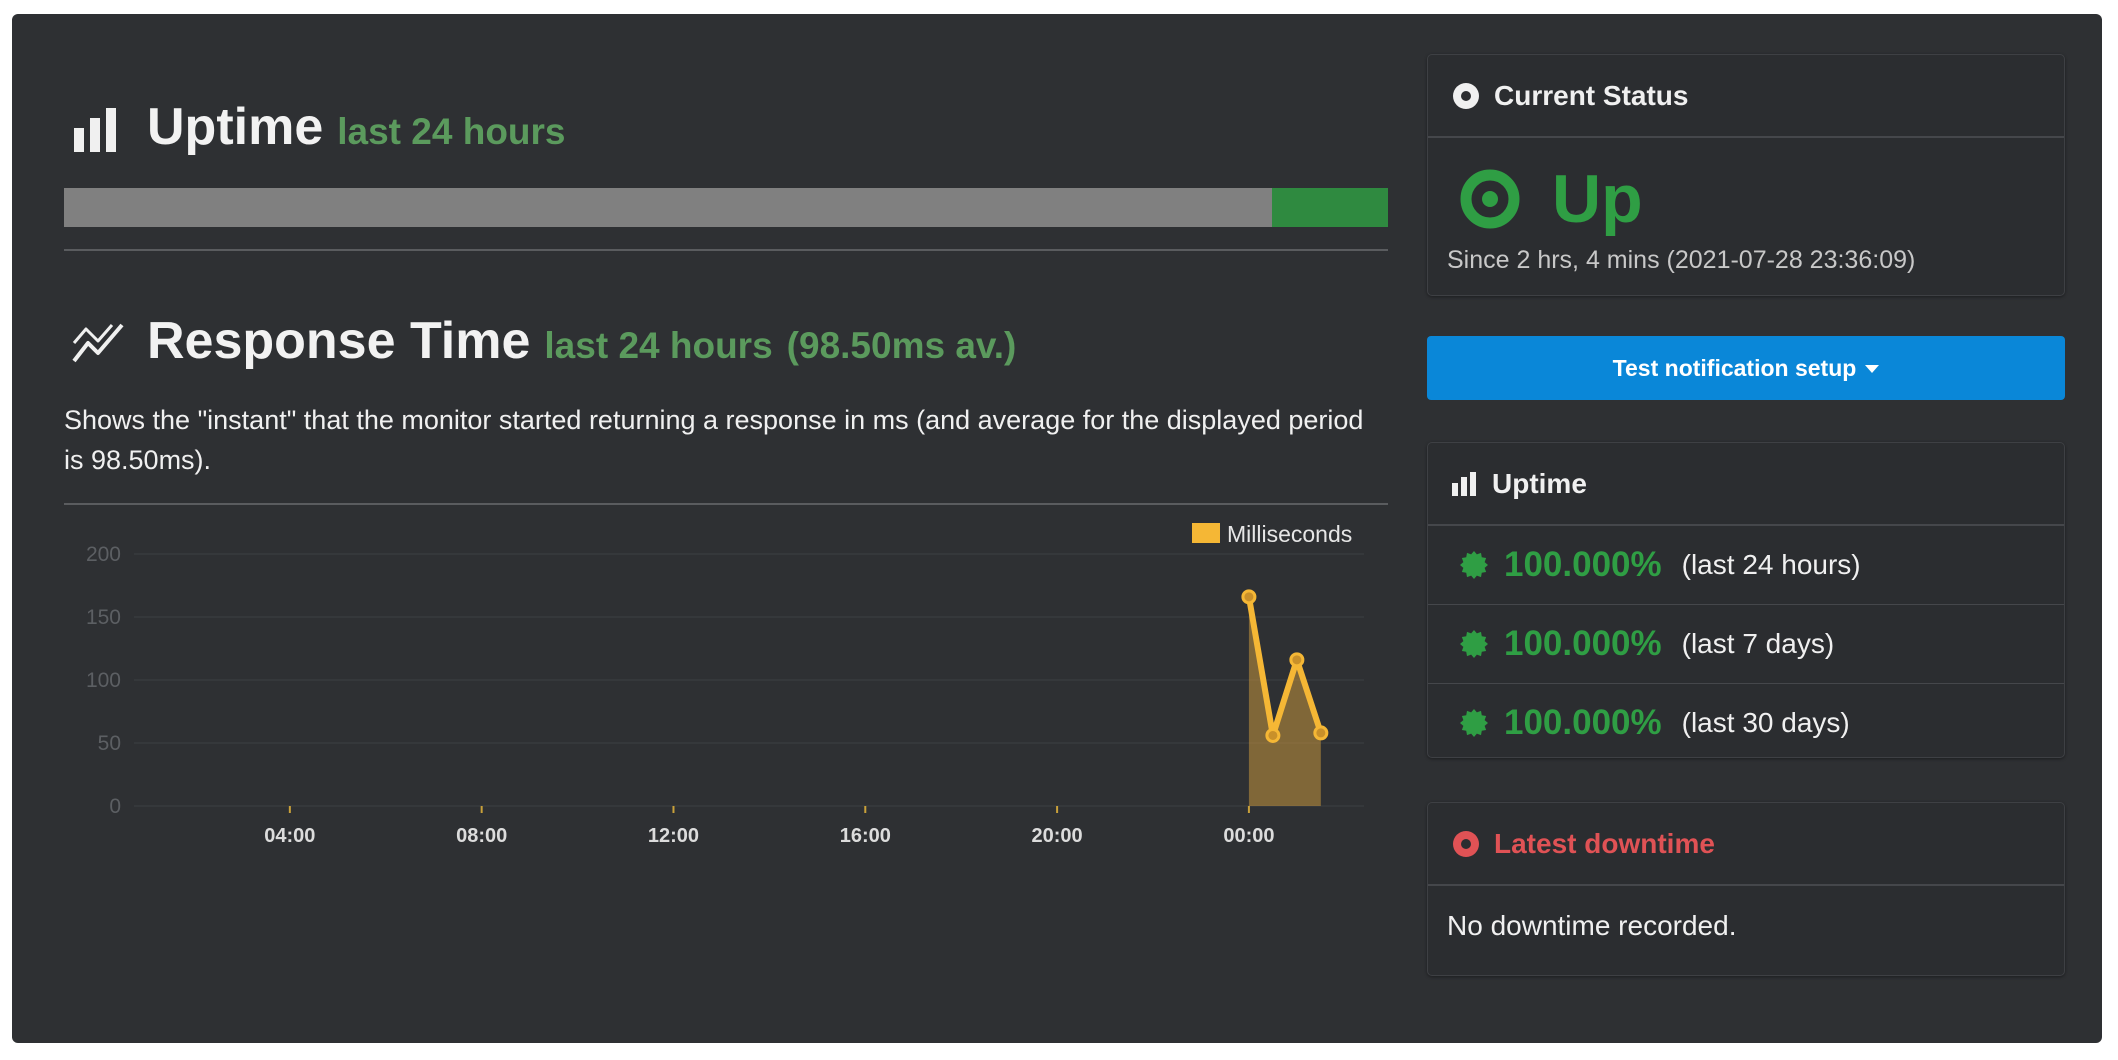  I want to click on uptime-row: 100.000% (last 7 days), so click(1746, 644).